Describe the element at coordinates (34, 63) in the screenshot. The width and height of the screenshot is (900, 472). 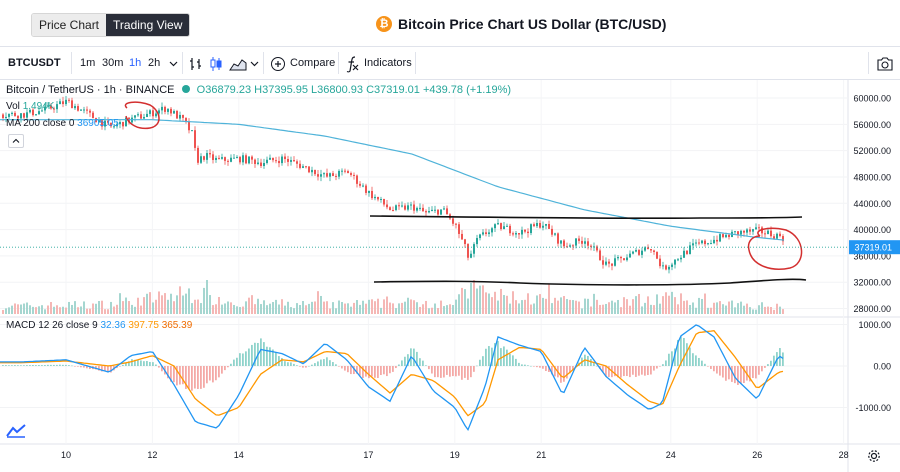
I see `symbol-search: BTCUSDT` at that location.